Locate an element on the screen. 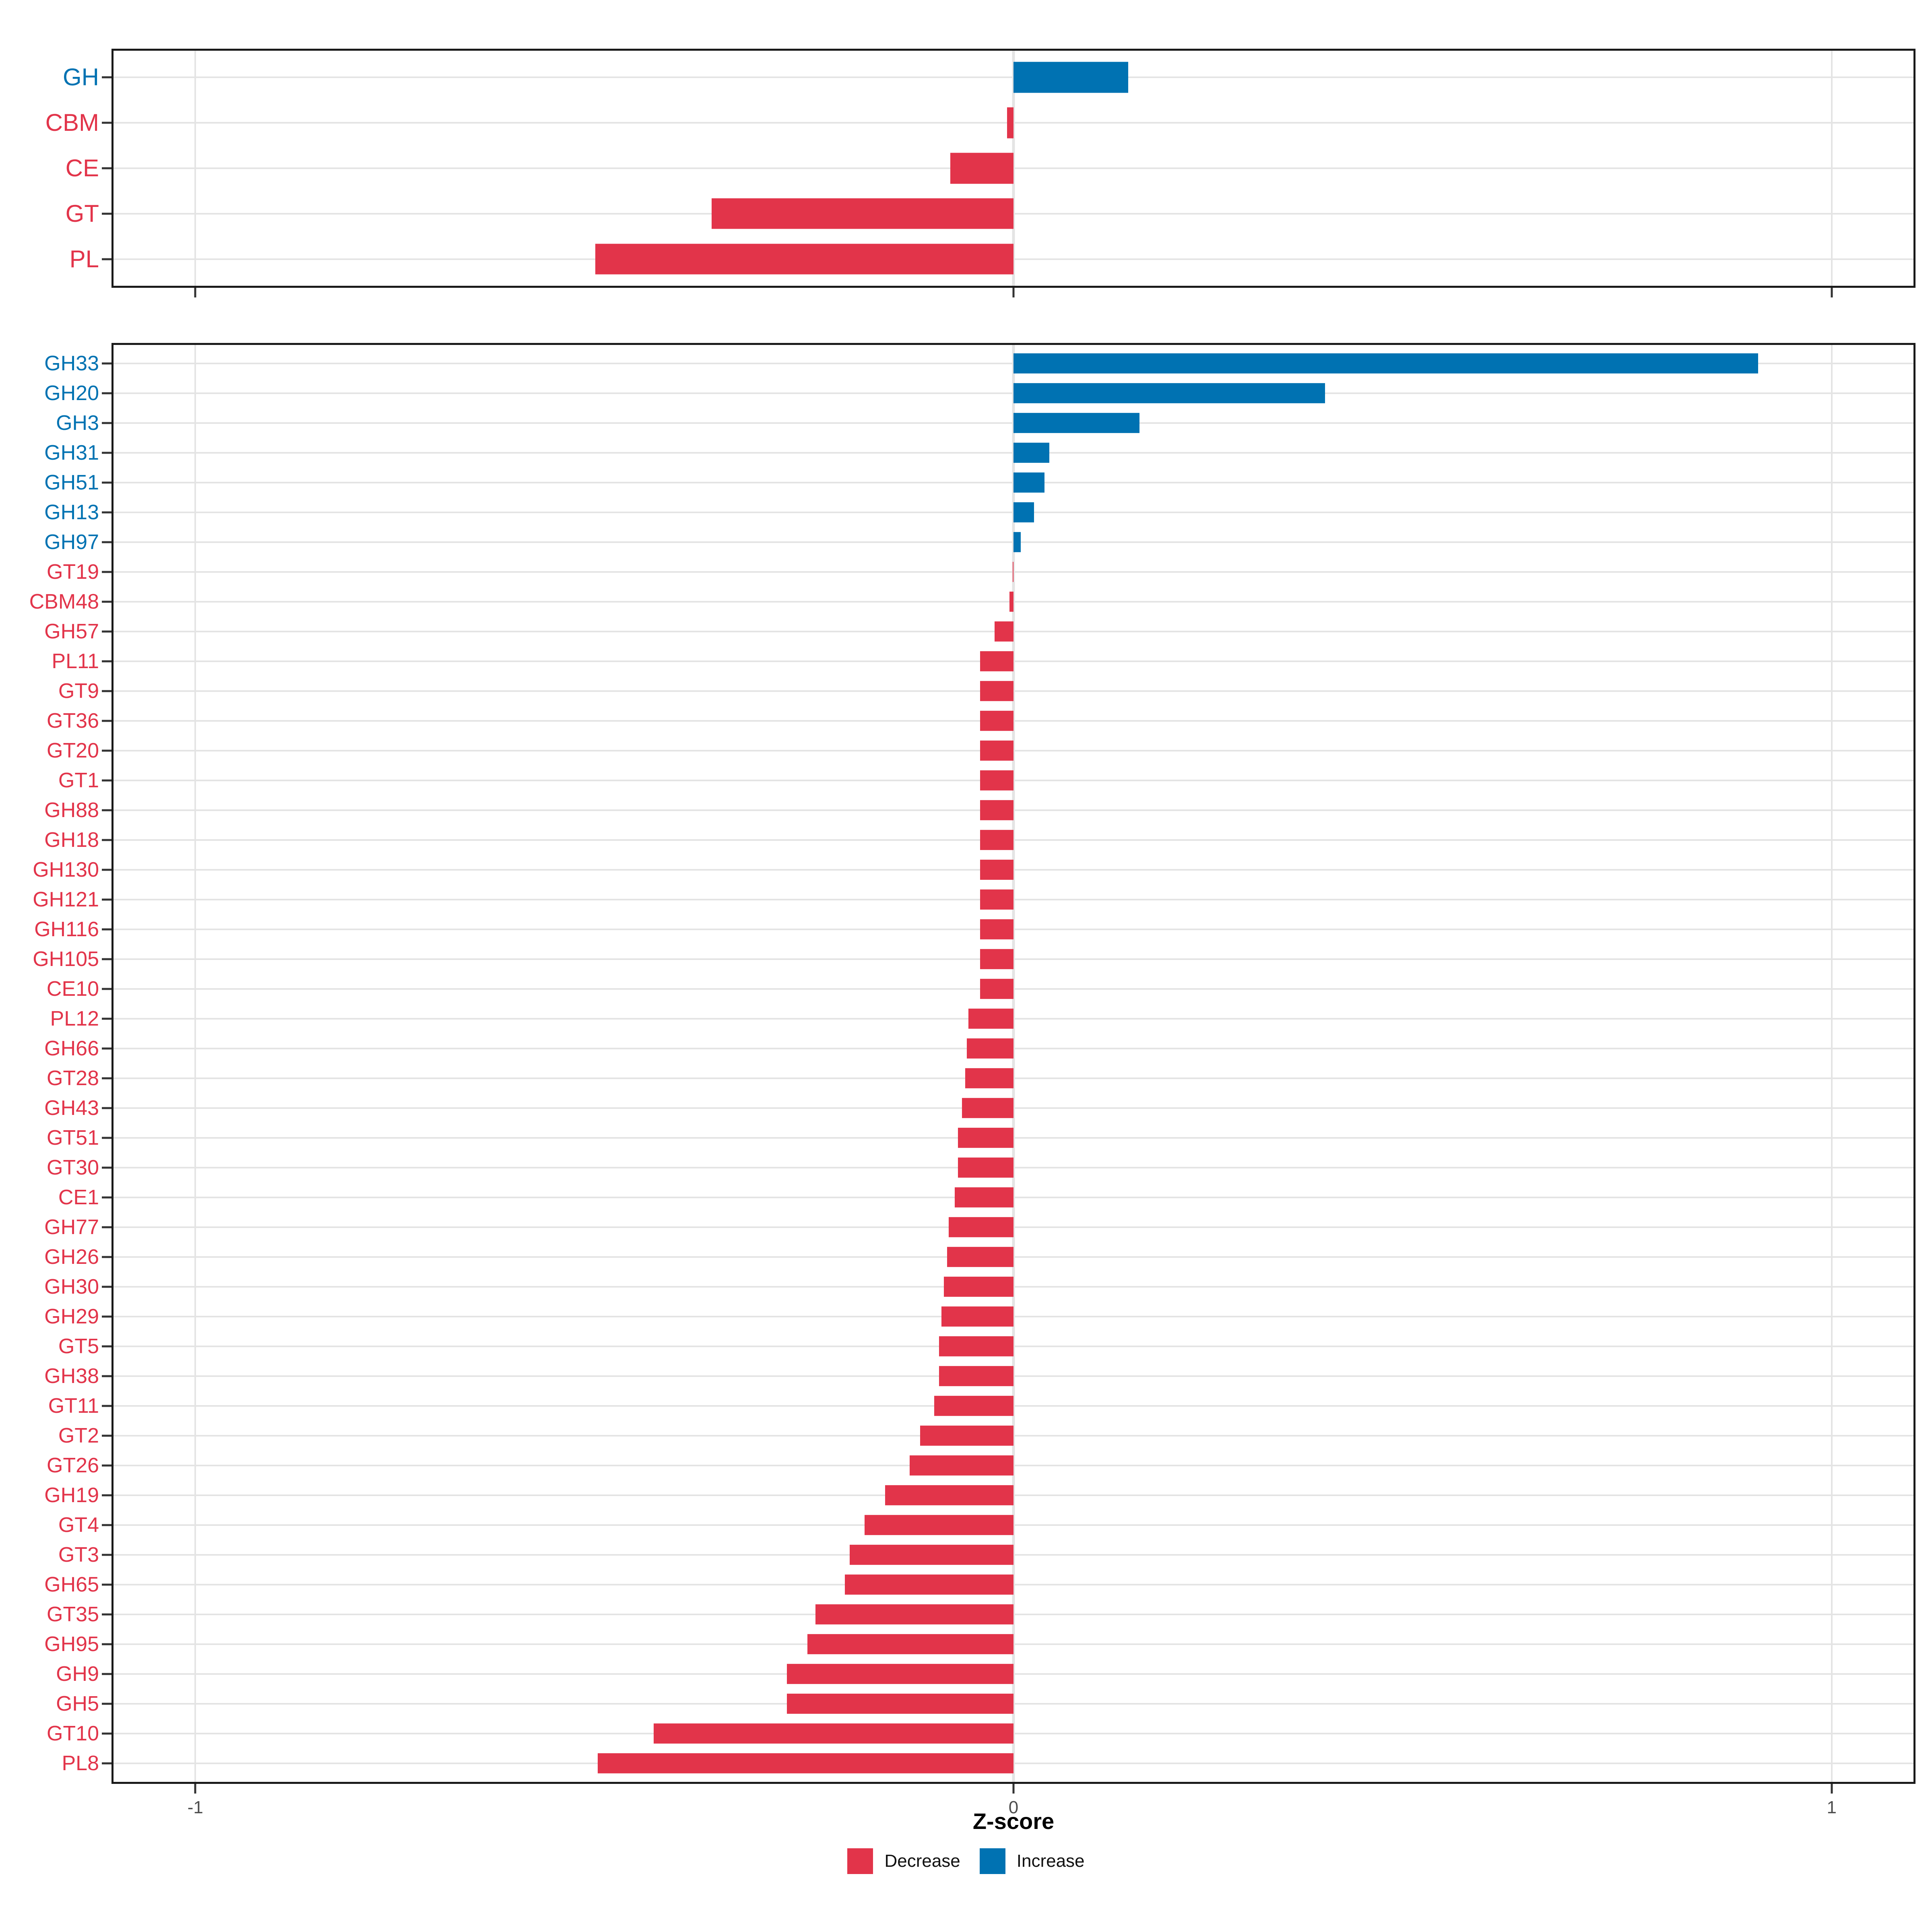  category-label-GH18: GH18 is located at coordinates (71, 840).